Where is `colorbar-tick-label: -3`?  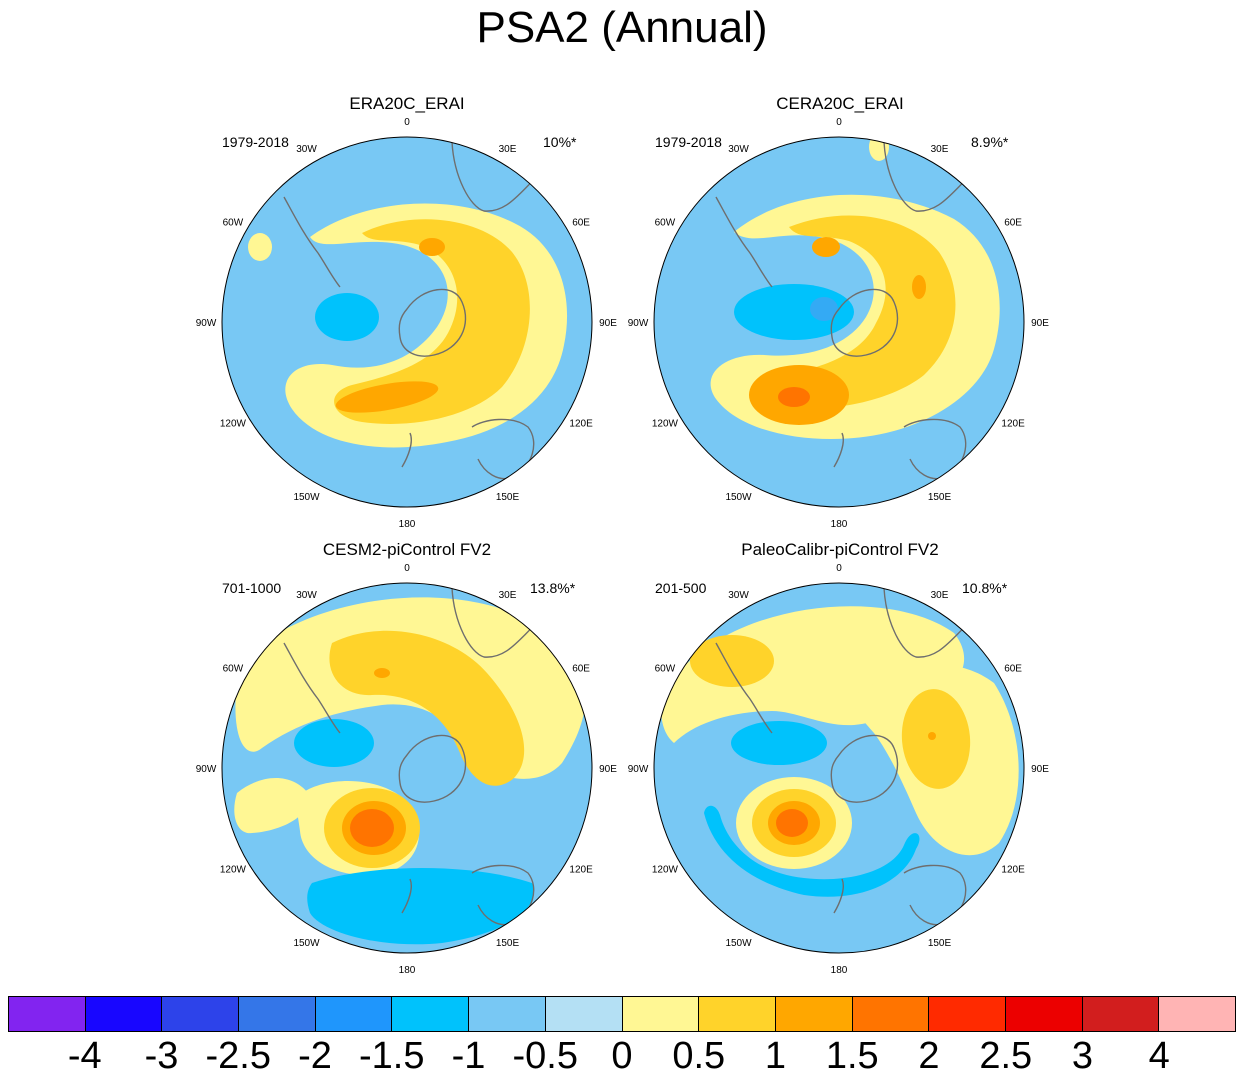 colorbar-tick-label: -3 is located at coordinates (161, 1056).